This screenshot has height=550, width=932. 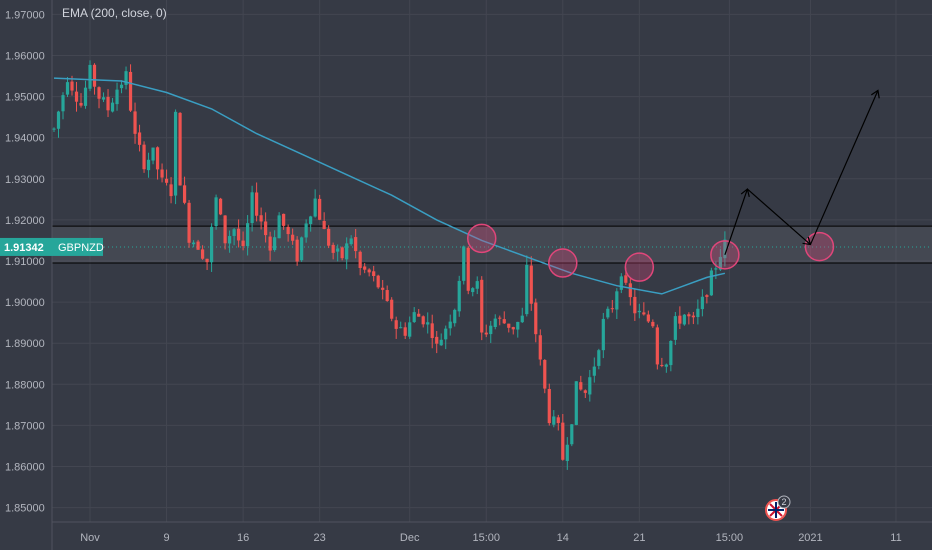 What do you see at coordinates (25, 139) in the screenshot?
I see `y-tick-label: 1.94000` at bounding box center [25, 139].